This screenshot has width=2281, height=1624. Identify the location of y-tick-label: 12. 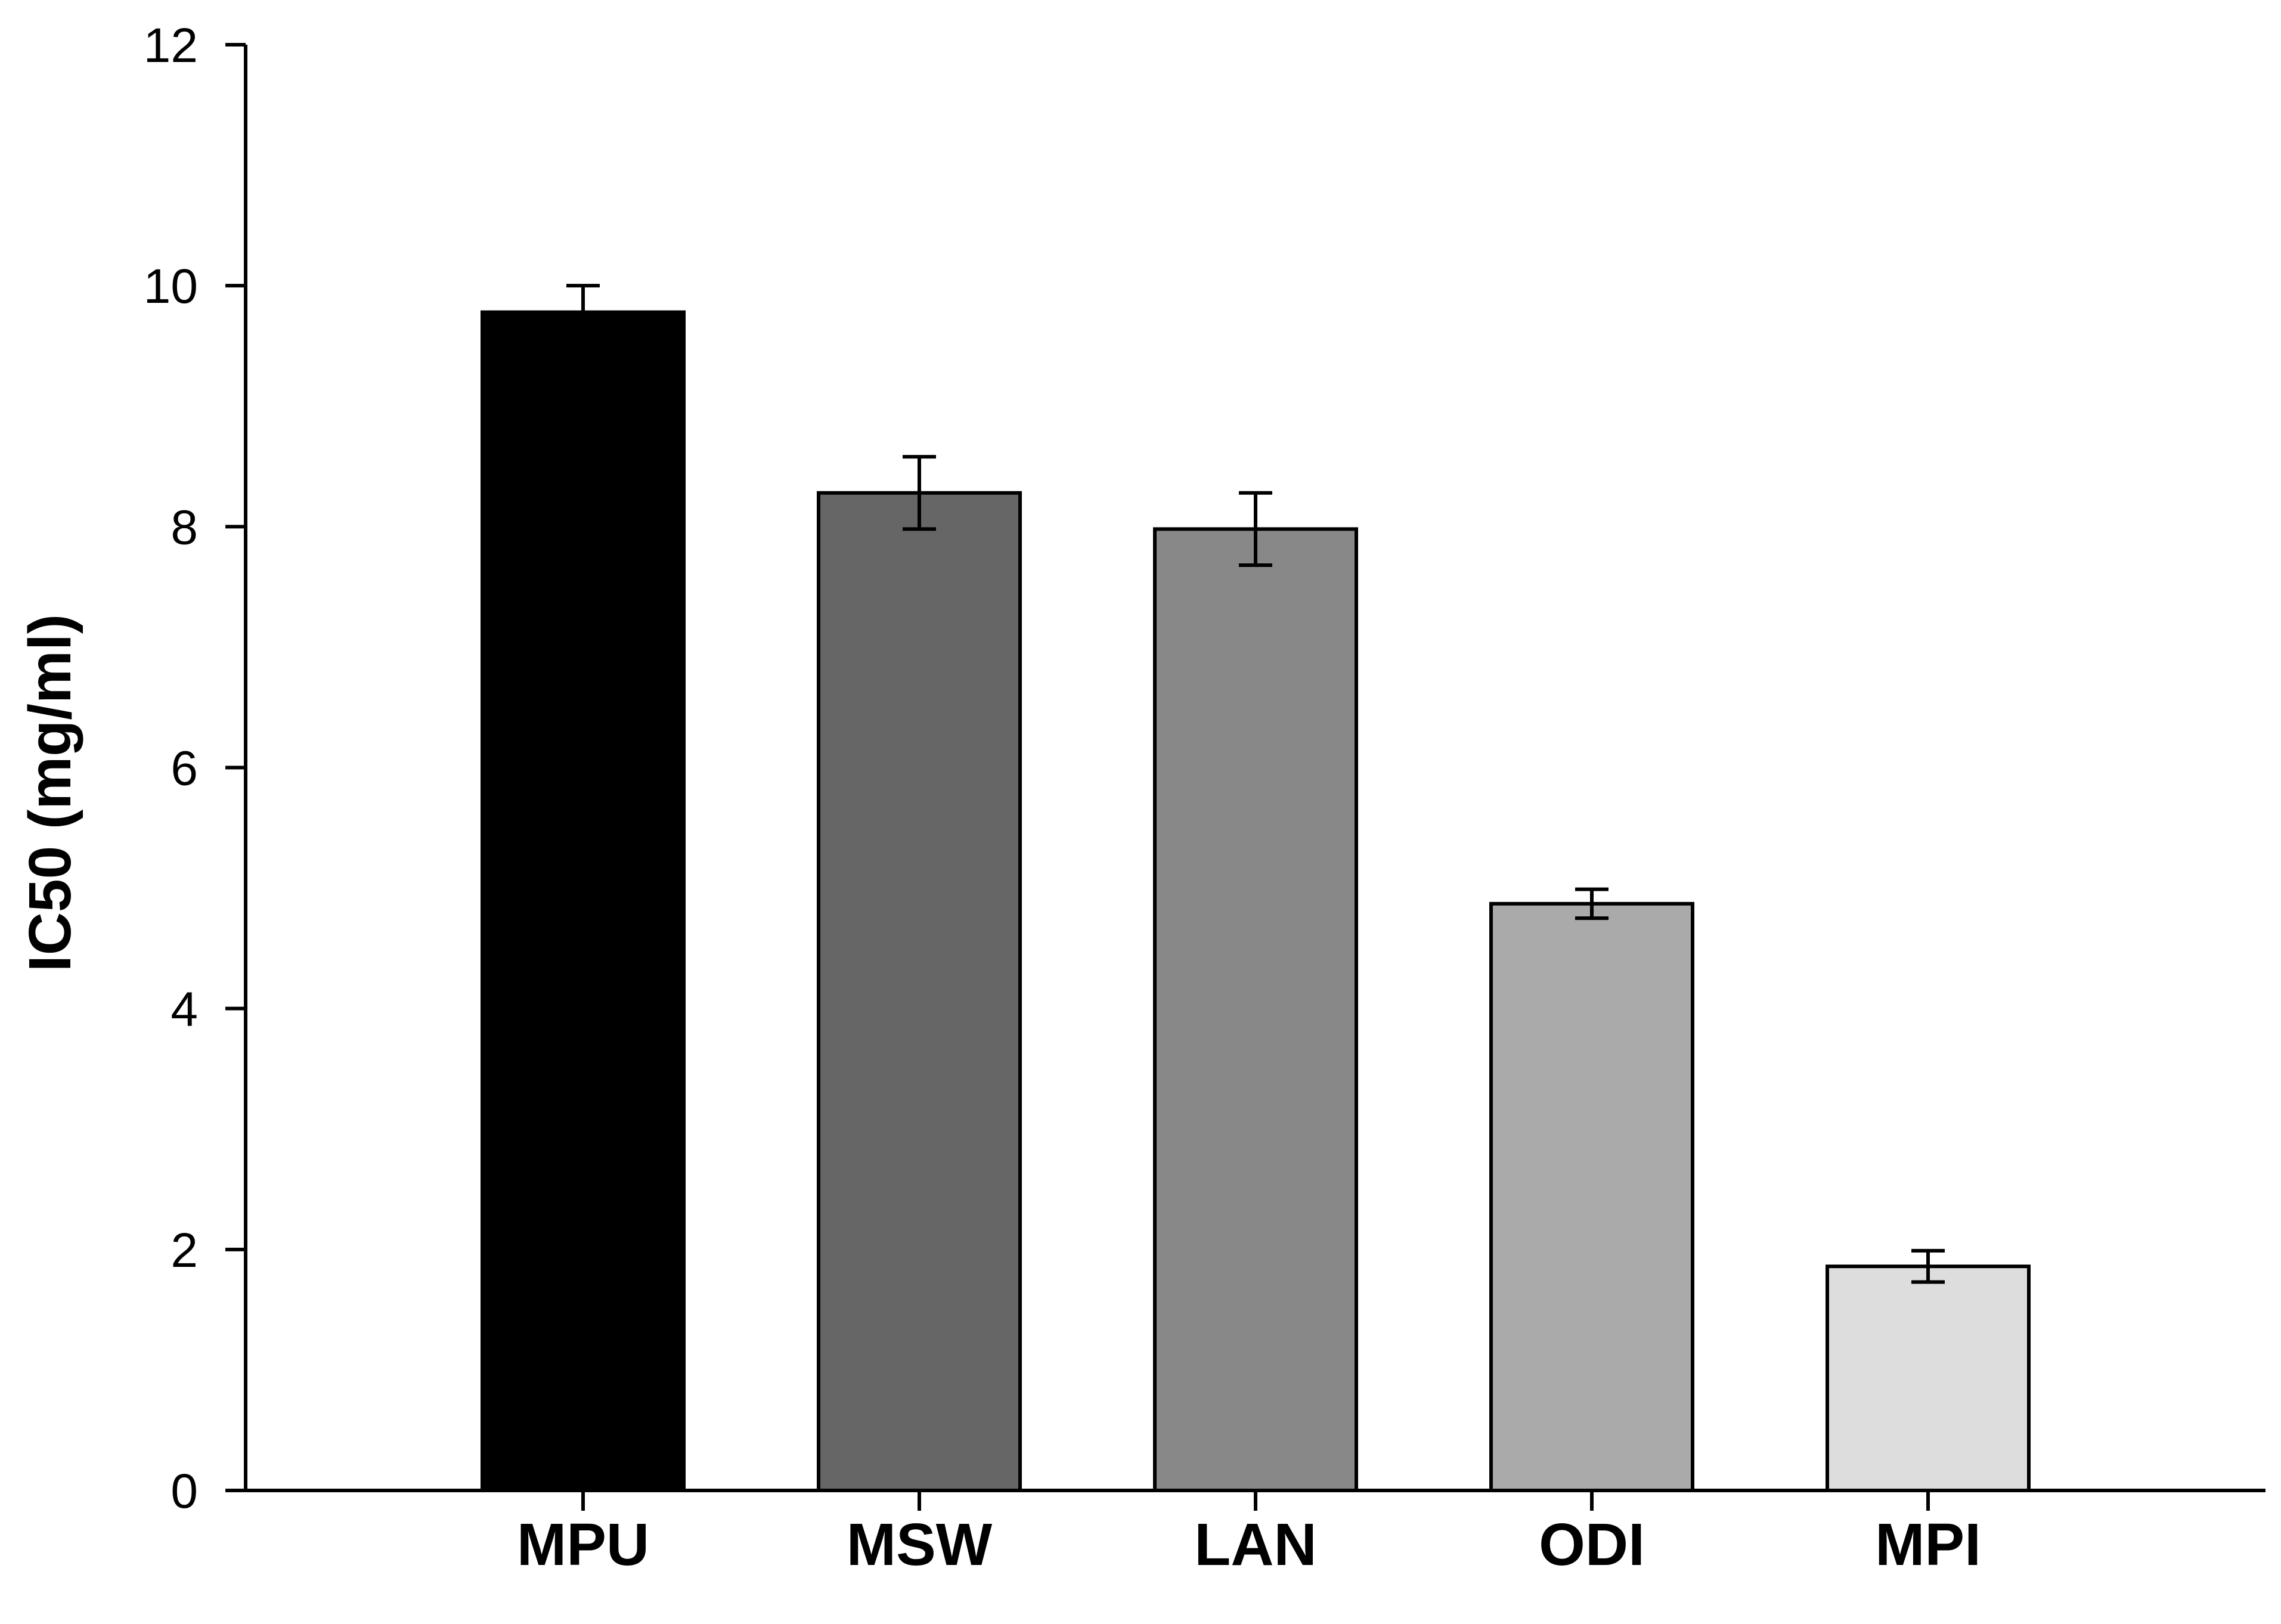
(171, 45).